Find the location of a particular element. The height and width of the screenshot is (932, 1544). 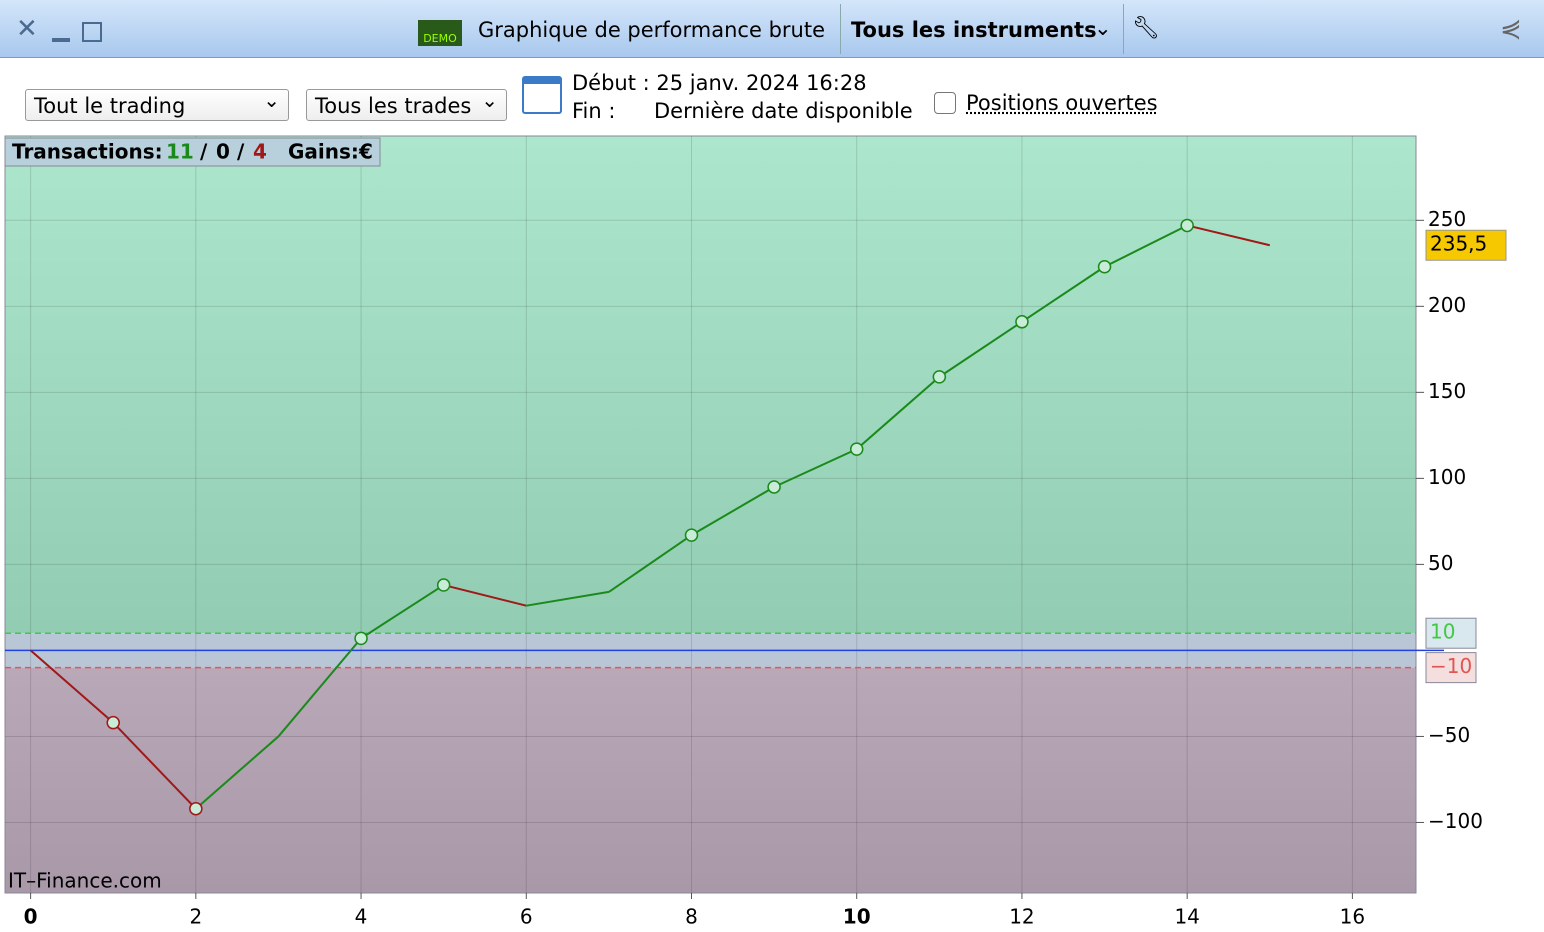

demo-icon: DEMO is located at coordinates (440, 33).